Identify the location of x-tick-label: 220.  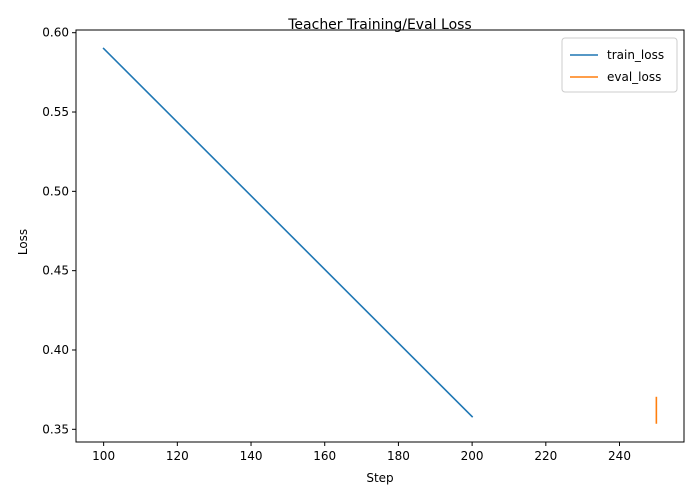
(545, 456).